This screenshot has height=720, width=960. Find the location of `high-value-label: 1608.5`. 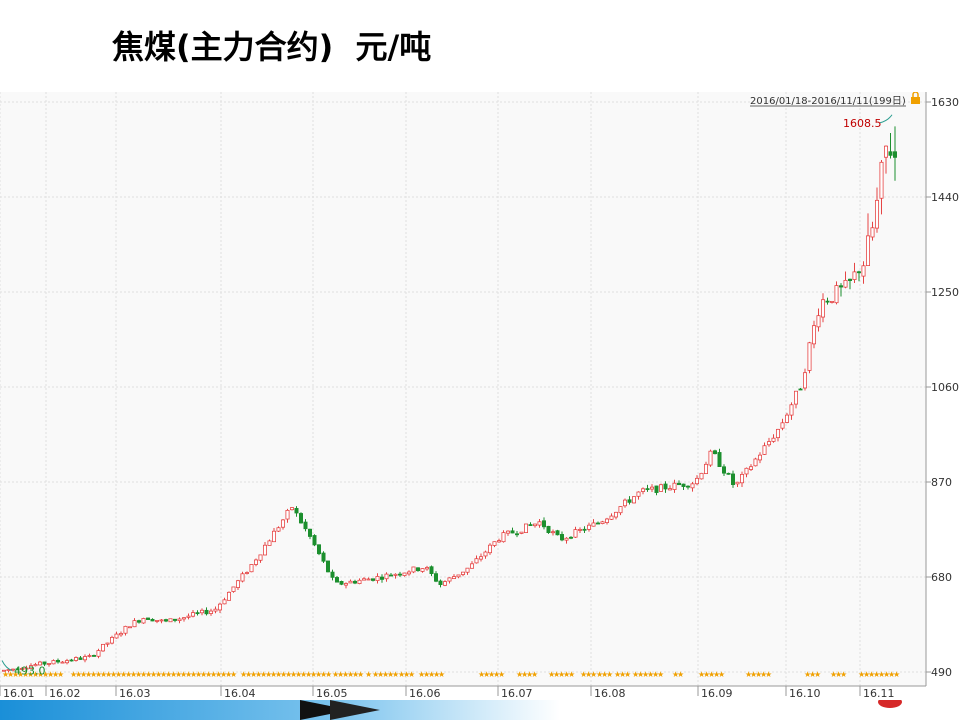

high-value-label: 1608.5 is located at coordinates (862, 123).